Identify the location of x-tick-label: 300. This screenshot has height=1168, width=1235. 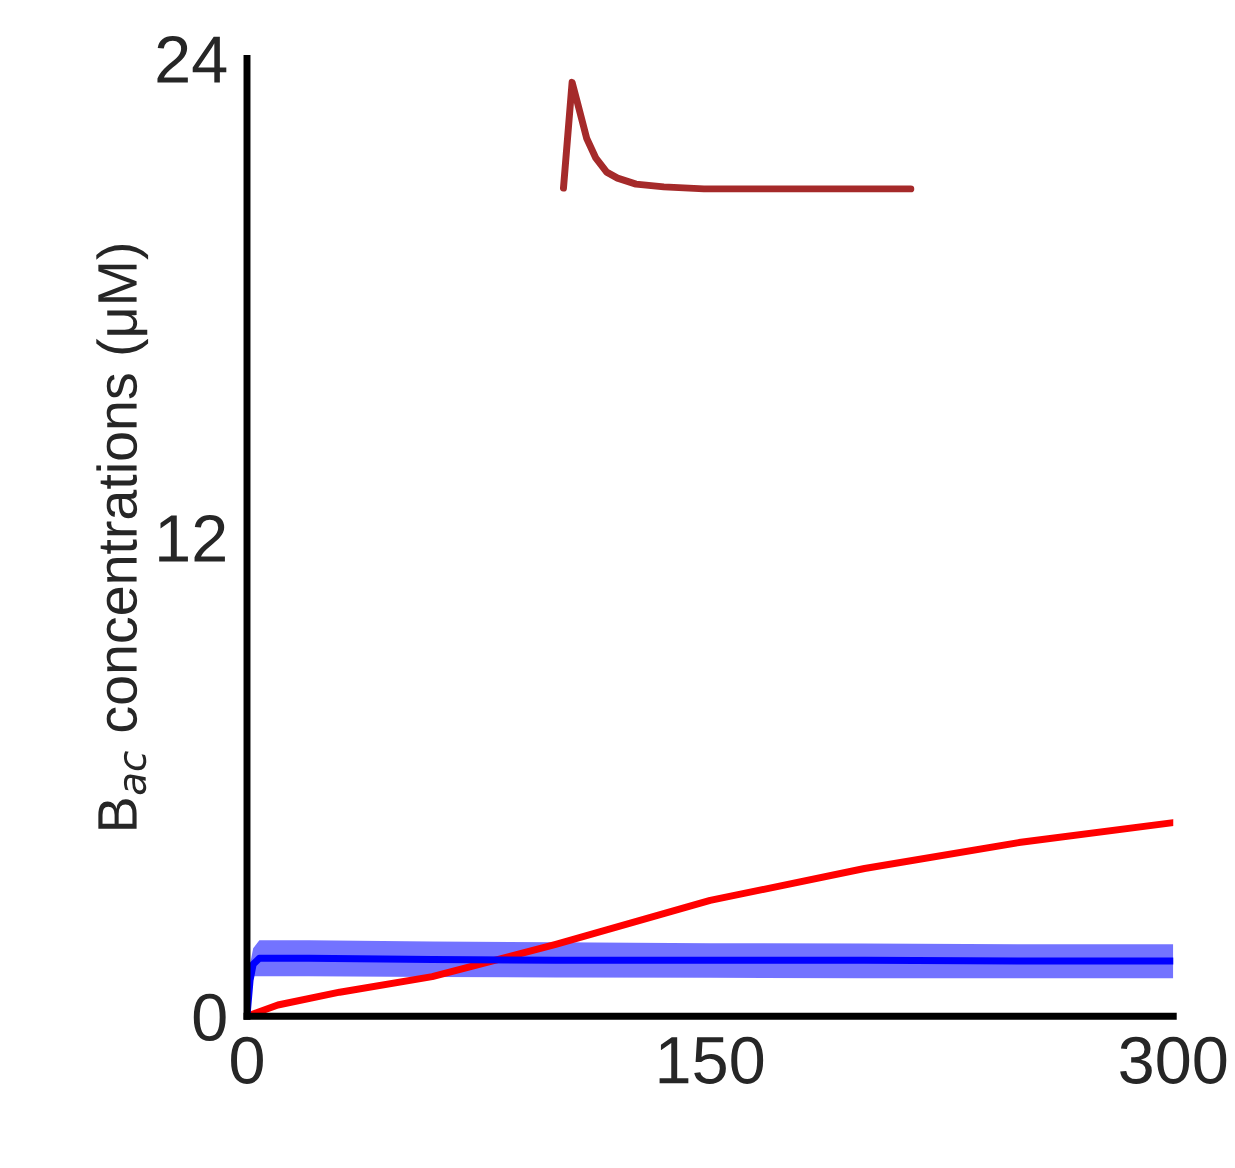
(1173, 1060).